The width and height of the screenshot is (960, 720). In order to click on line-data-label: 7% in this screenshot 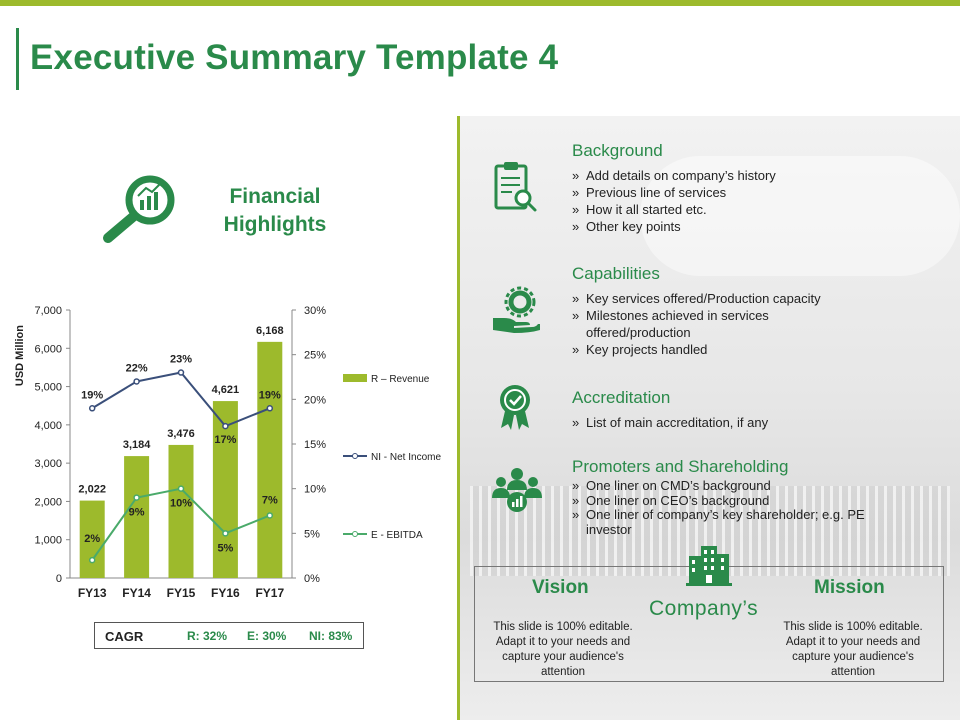, I will do `click(270, 500)`.